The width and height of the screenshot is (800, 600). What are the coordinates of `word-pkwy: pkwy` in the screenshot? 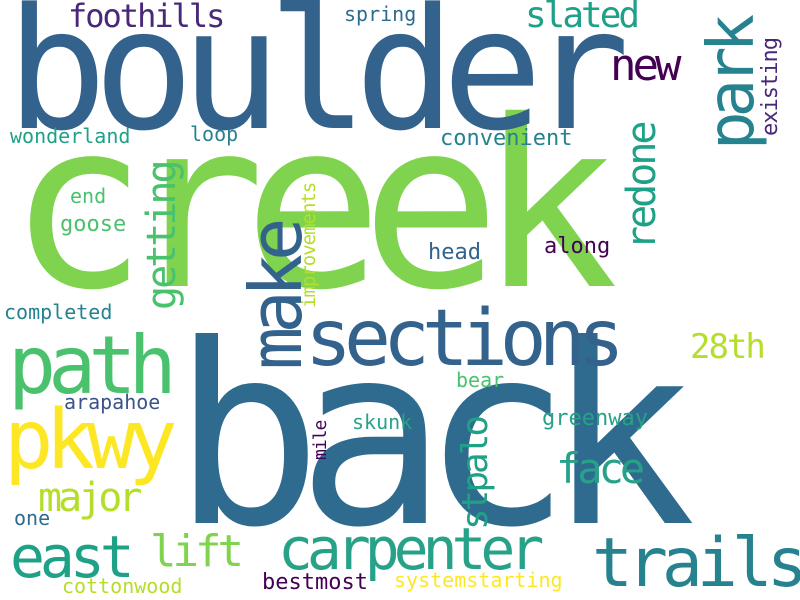 It's located at (91, 440).